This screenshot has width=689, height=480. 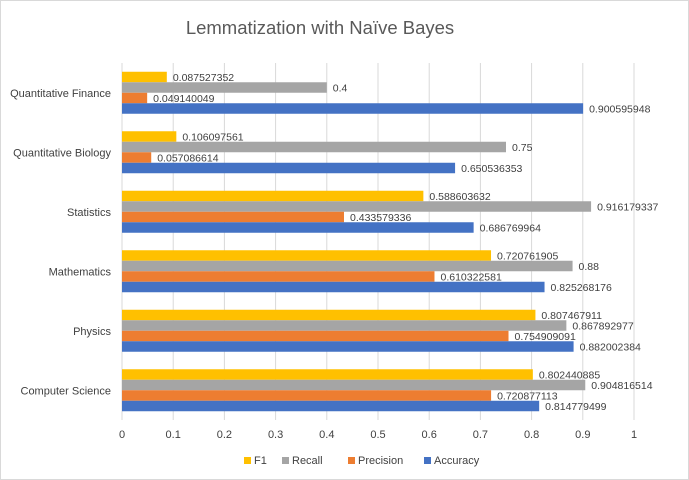 What do you see at coordinates (203, 78) in the screenshot?
I see `data-label: 0.087527352` at bounding box center [203, 78].